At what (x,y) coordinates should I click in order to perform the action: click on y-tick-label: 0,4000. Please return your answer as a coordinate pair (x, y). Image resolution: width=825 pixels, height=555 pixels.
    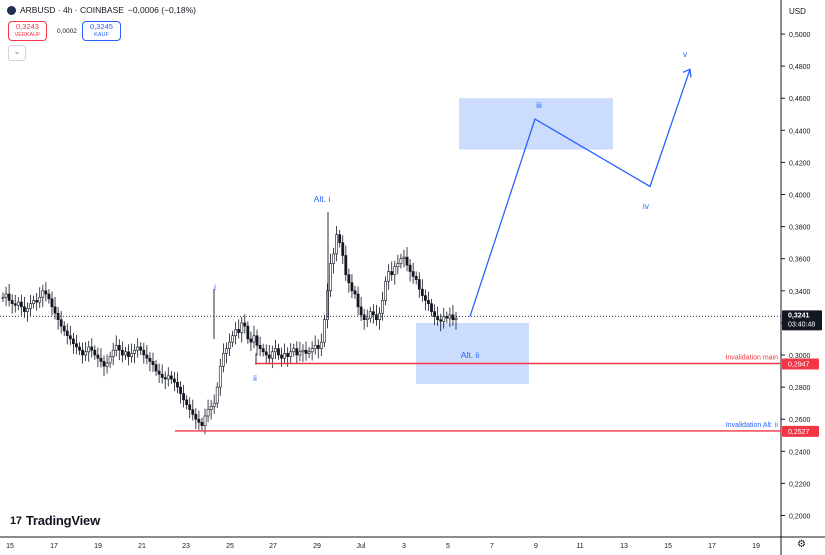
    Looking at the image, I should click on (800, 196).